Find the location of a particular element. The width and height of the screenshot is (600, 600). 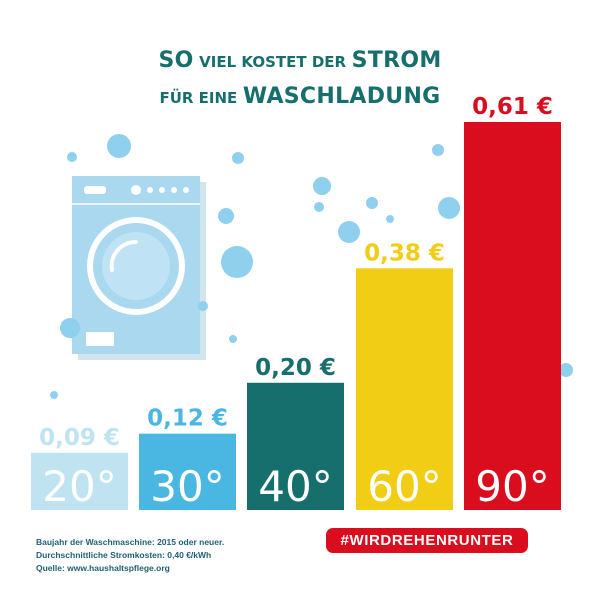

chart-title-line2: FÜR EINE WASCHLADUNG is located at coordinates (300, 96).